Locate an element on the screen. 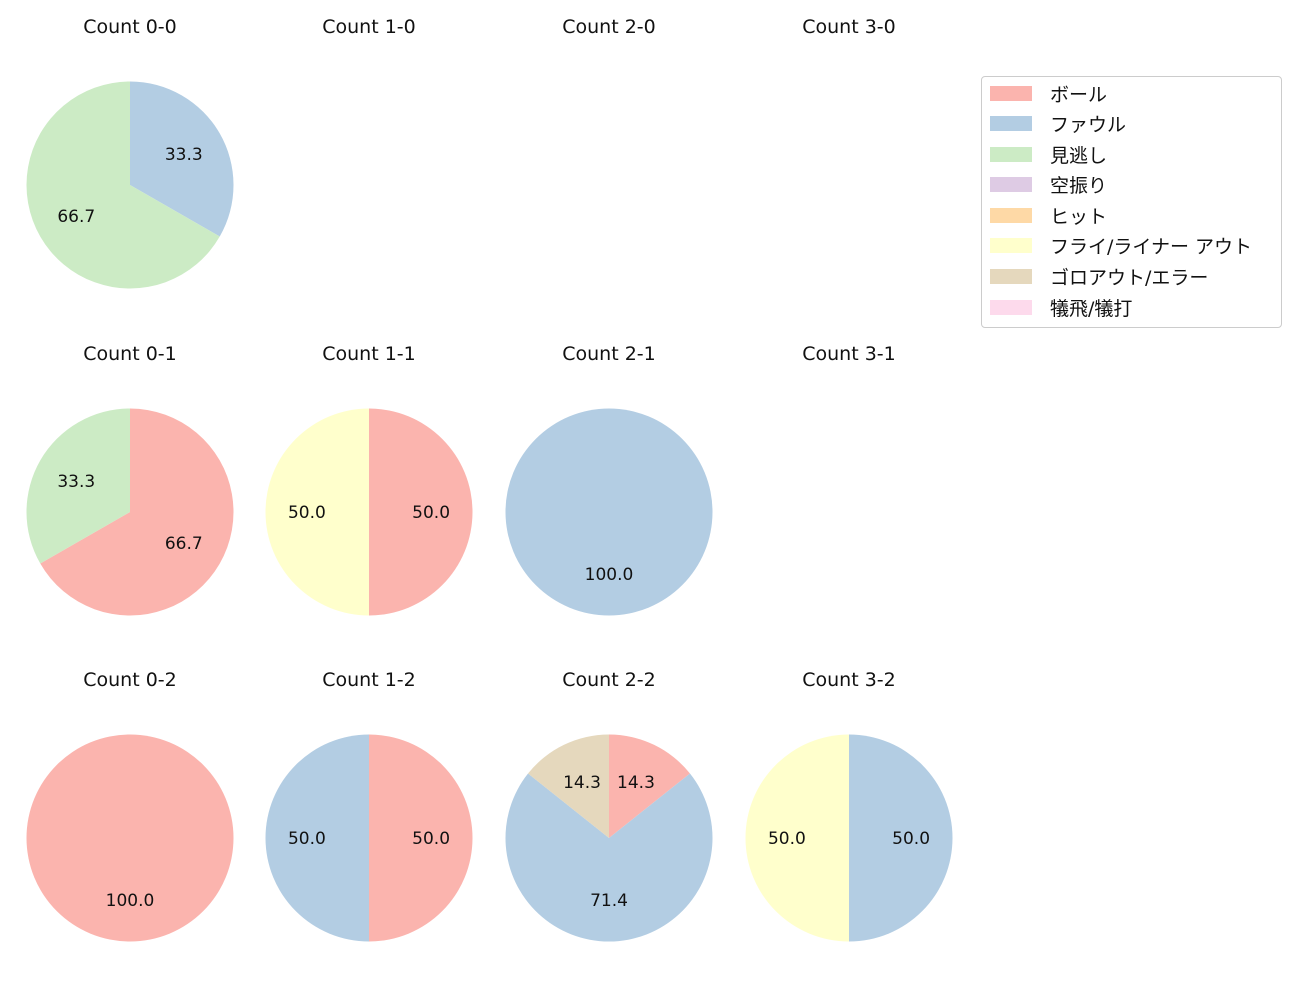  legend-item: 犠飛/犠打 is located at coordinates (1061, 307).